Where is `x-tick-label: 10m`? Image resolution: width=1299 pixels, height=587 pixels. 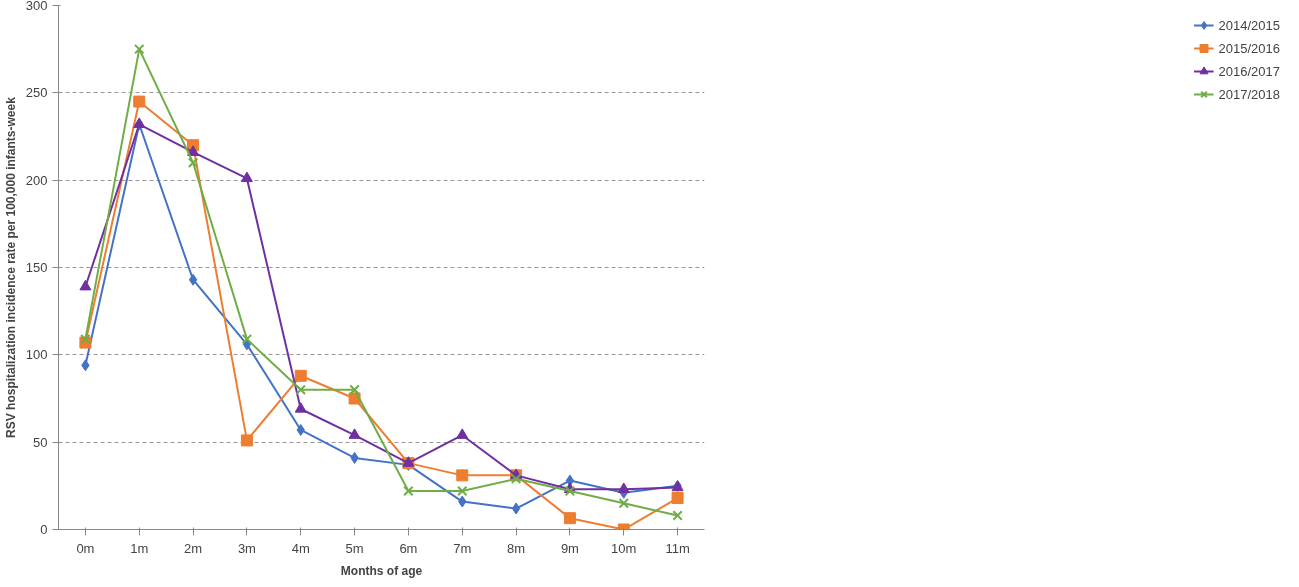 x-tick-label: 10m is located at coordinates (624, 548).